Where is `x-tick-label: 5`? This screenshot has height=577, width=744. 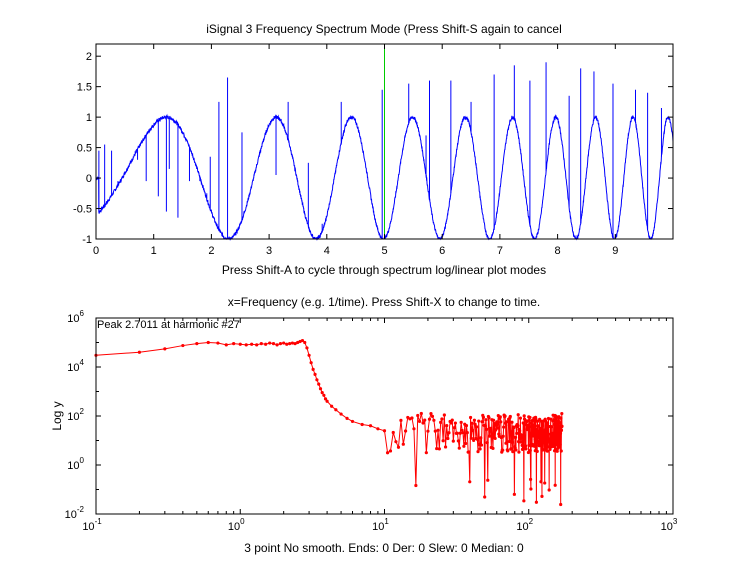 x-tick-label: 5 is located at coordinates (384, 251).